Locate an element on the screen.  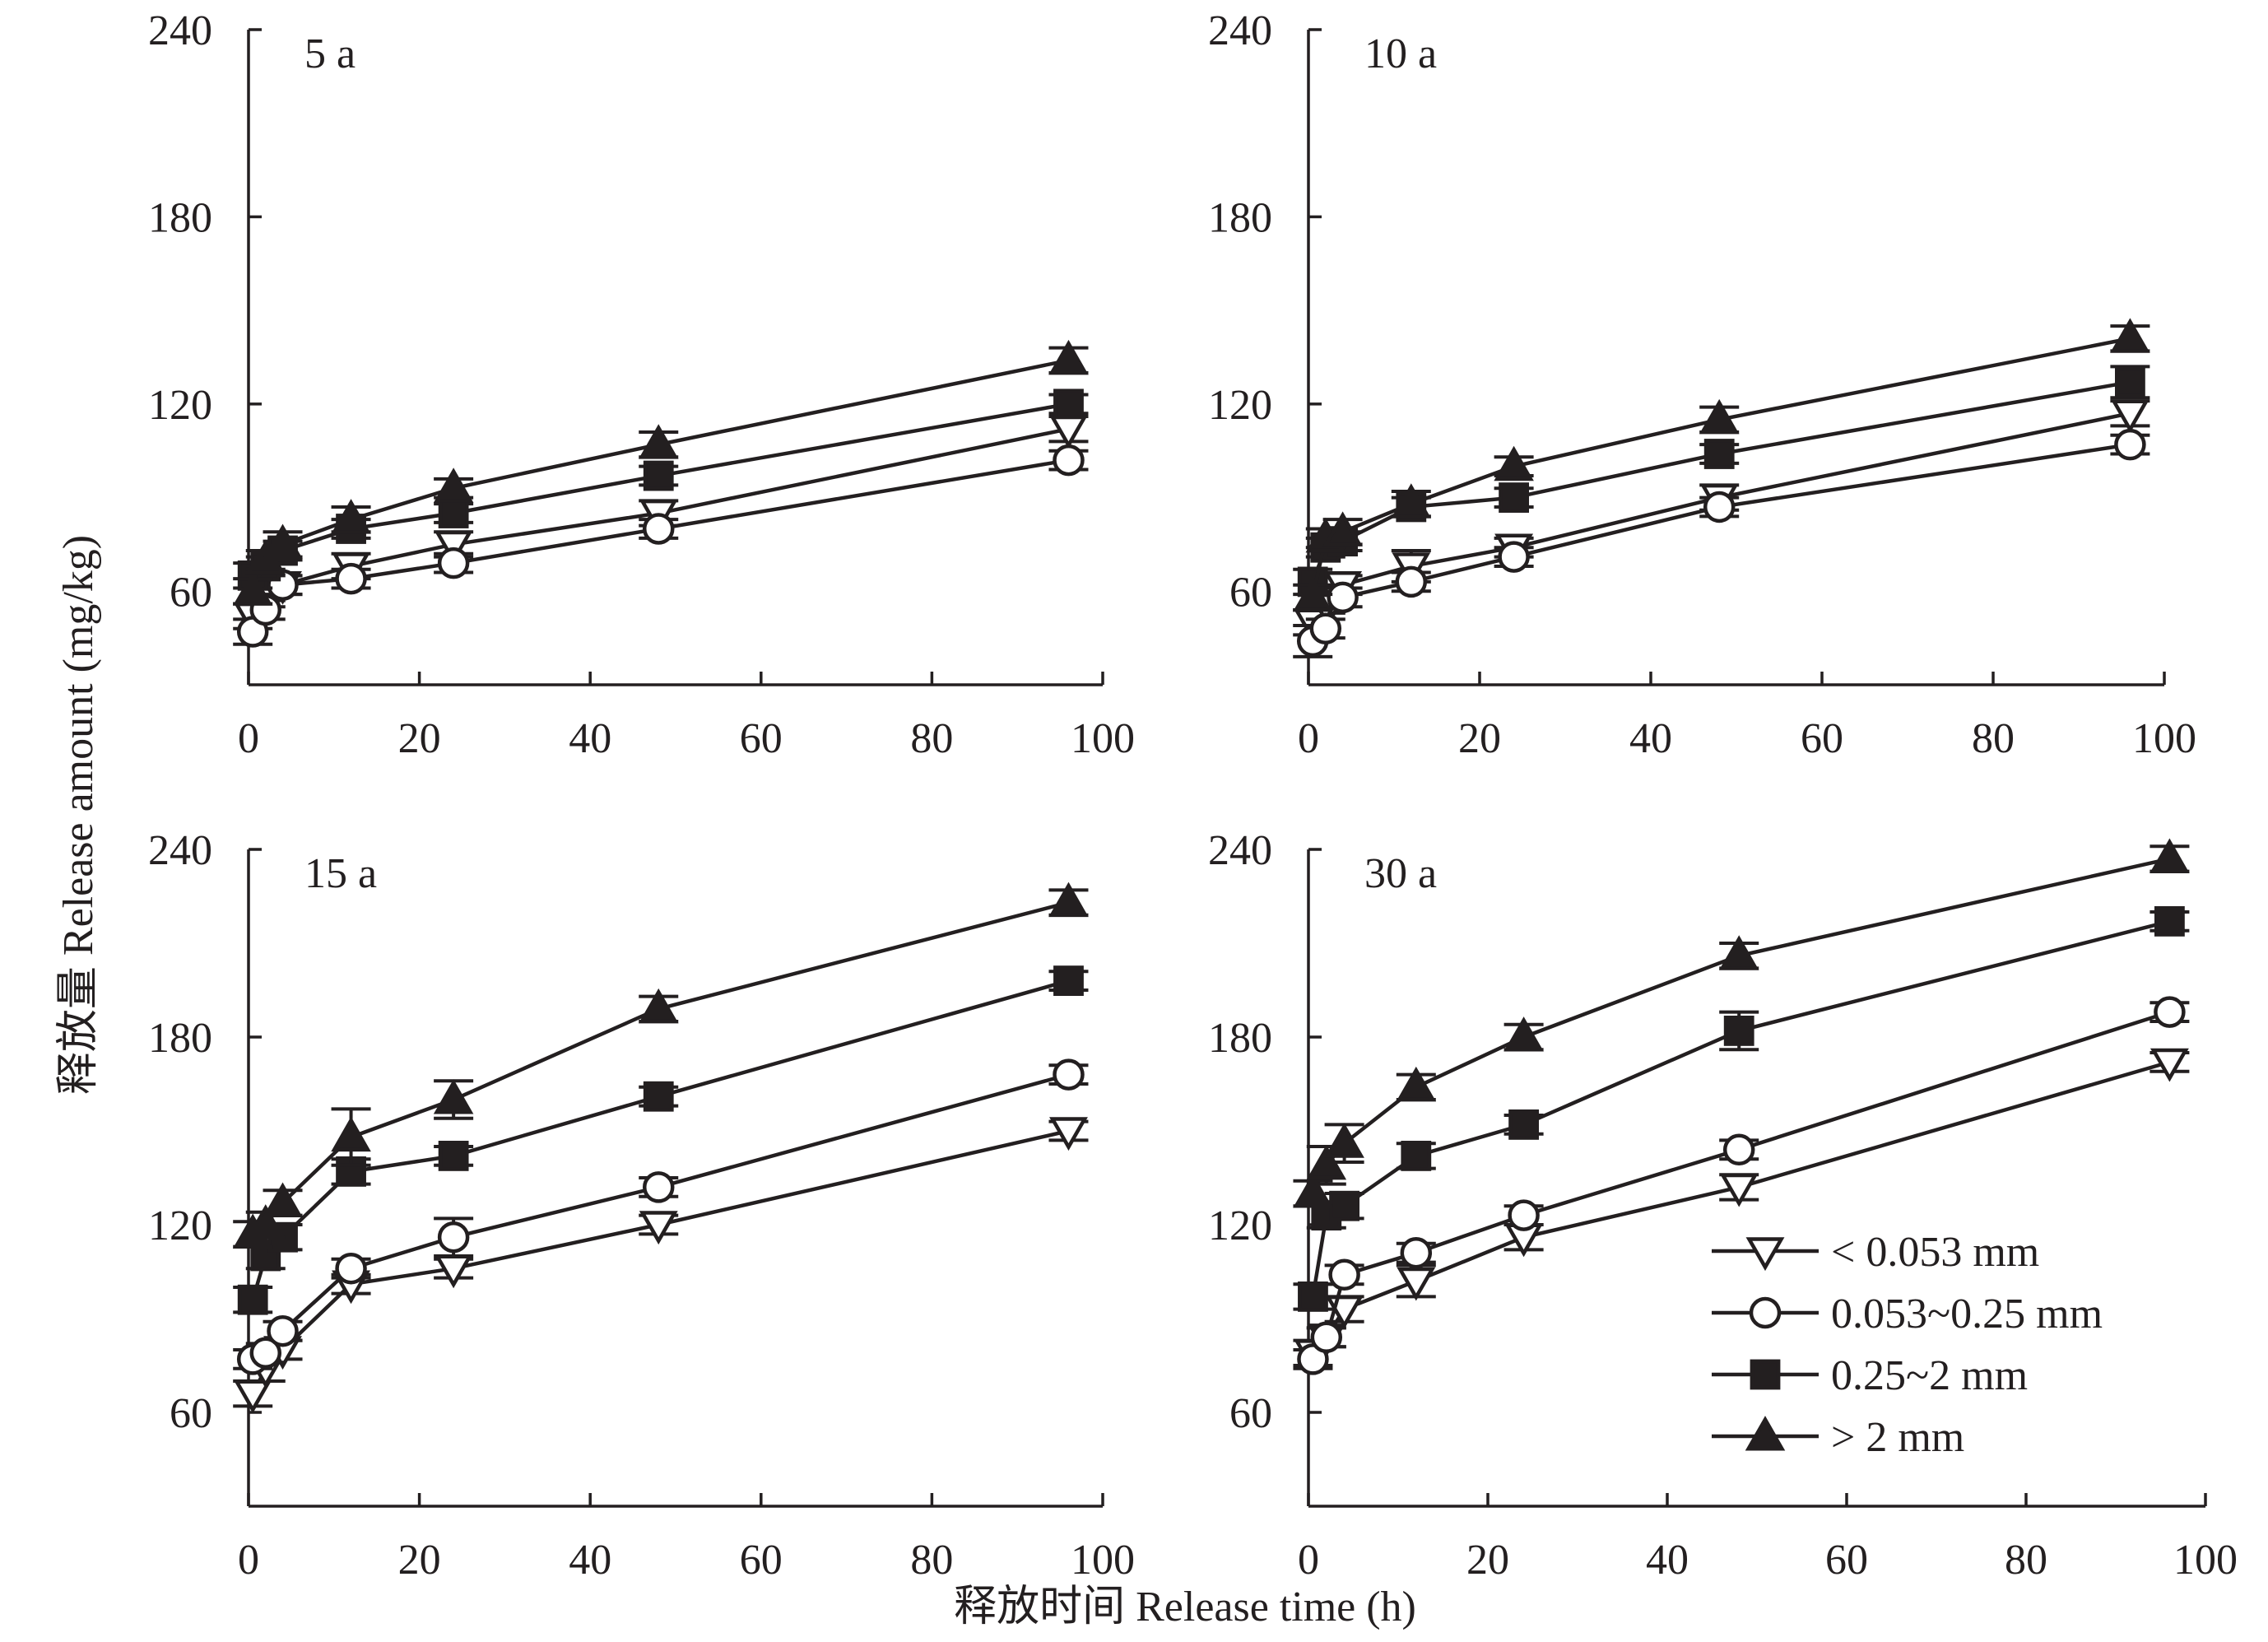
y-axis-title: 释放量 Release amount (mg/kg) is located at coordinates (78, 815).